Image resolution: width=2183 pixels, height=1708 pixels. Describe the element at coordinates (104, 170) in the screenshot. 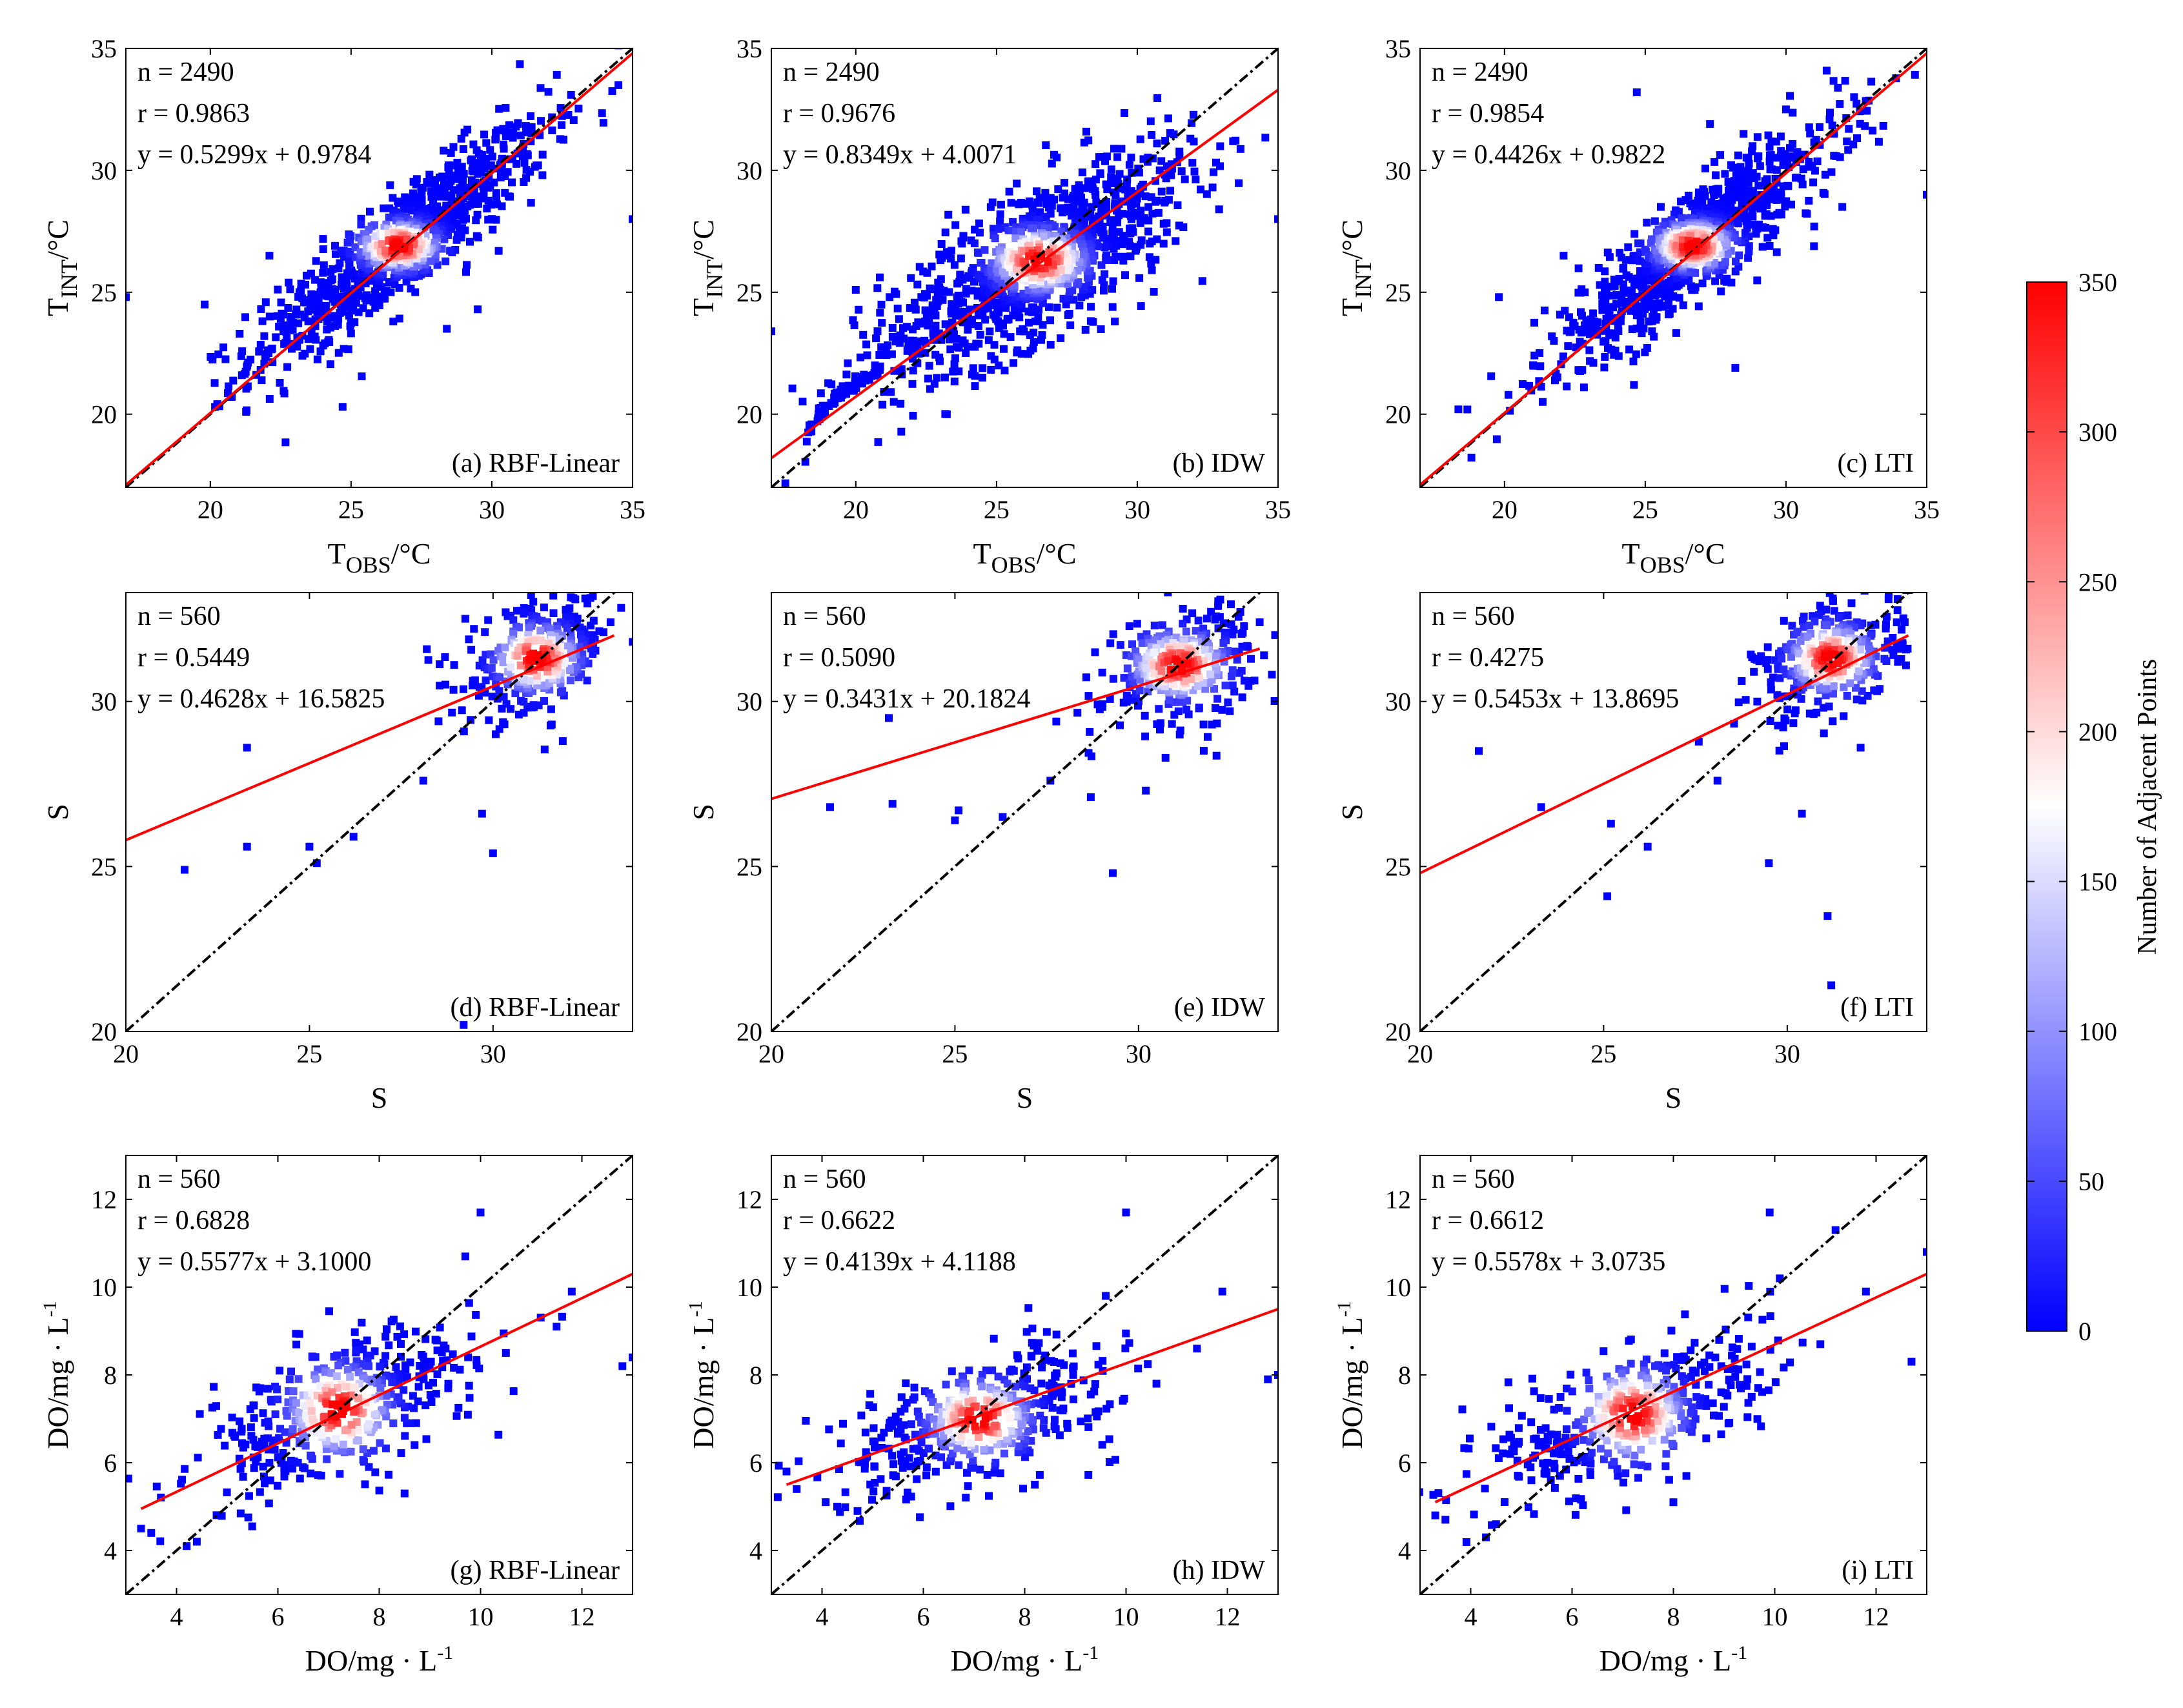

I see `y-tick-label: 30` at that location.